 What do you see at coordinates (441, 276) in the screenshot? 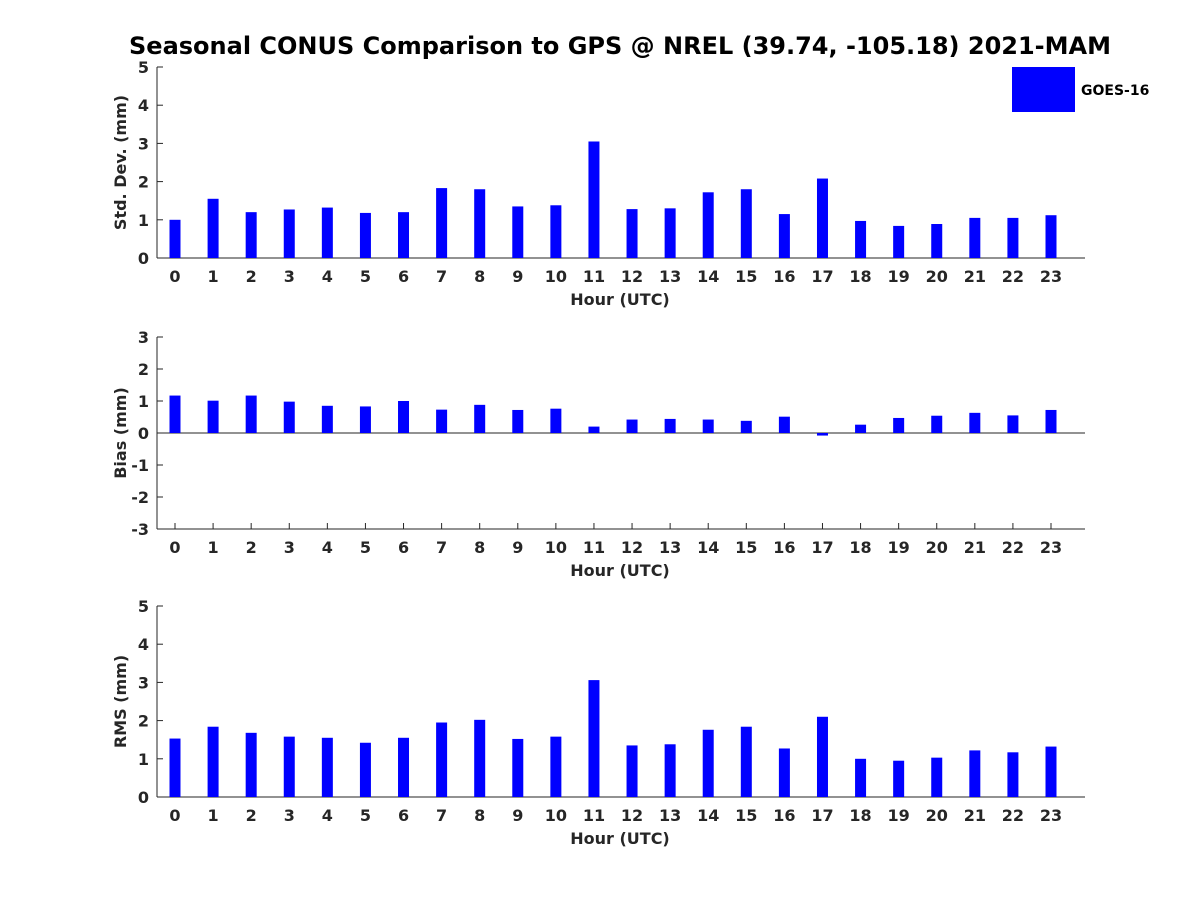
I see `x-tick-label: 7` at bounding box center [441, 276].